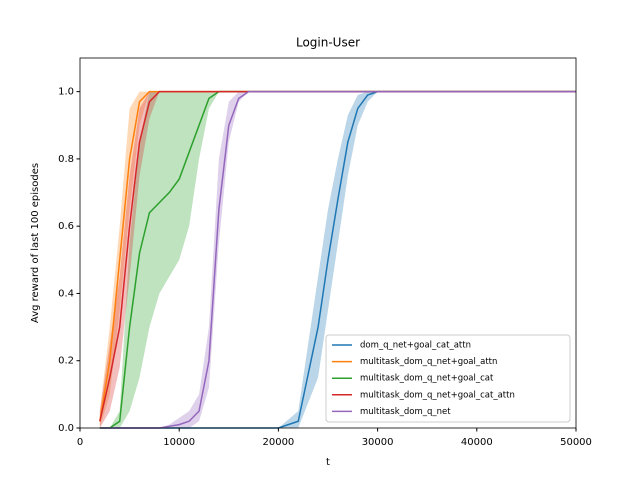  Describe the element at coordinates (437, 395) in the screenshot. I see `legend-label: multitask_dom_q_net+goal_cat_attn` at that location.